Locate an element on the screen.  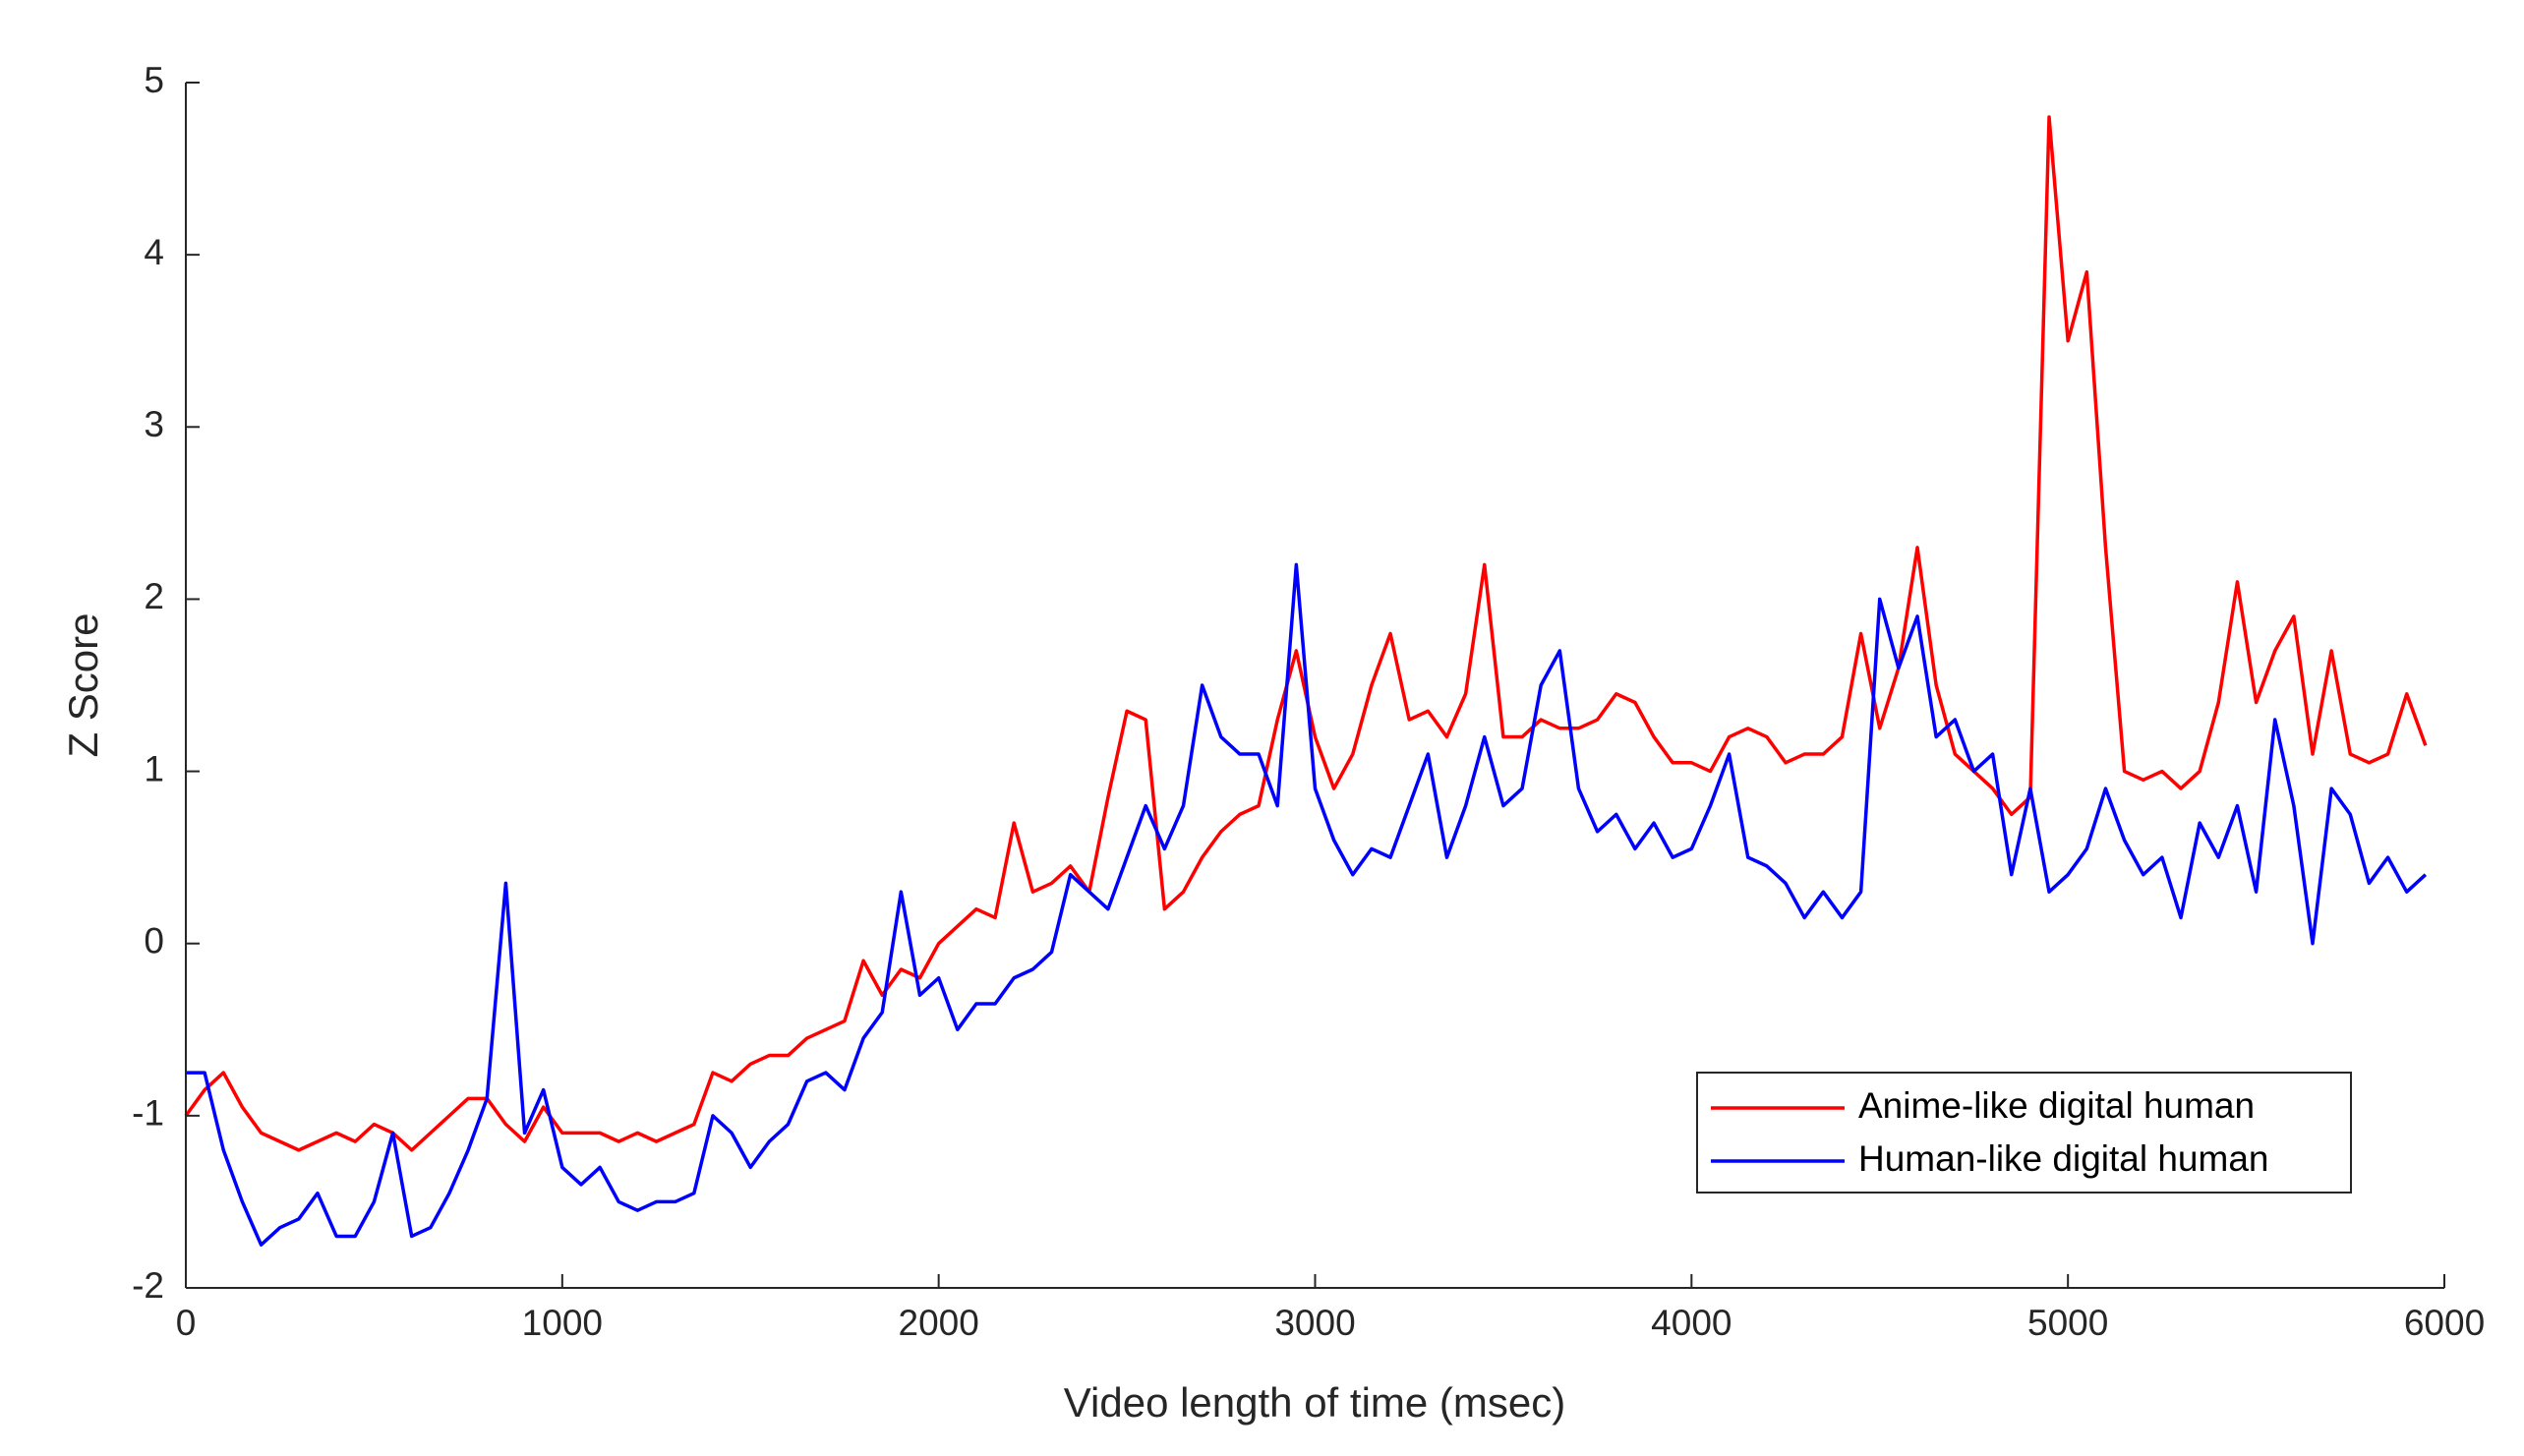
y-tick-label: -1 is located at coordinates (148, 1113).